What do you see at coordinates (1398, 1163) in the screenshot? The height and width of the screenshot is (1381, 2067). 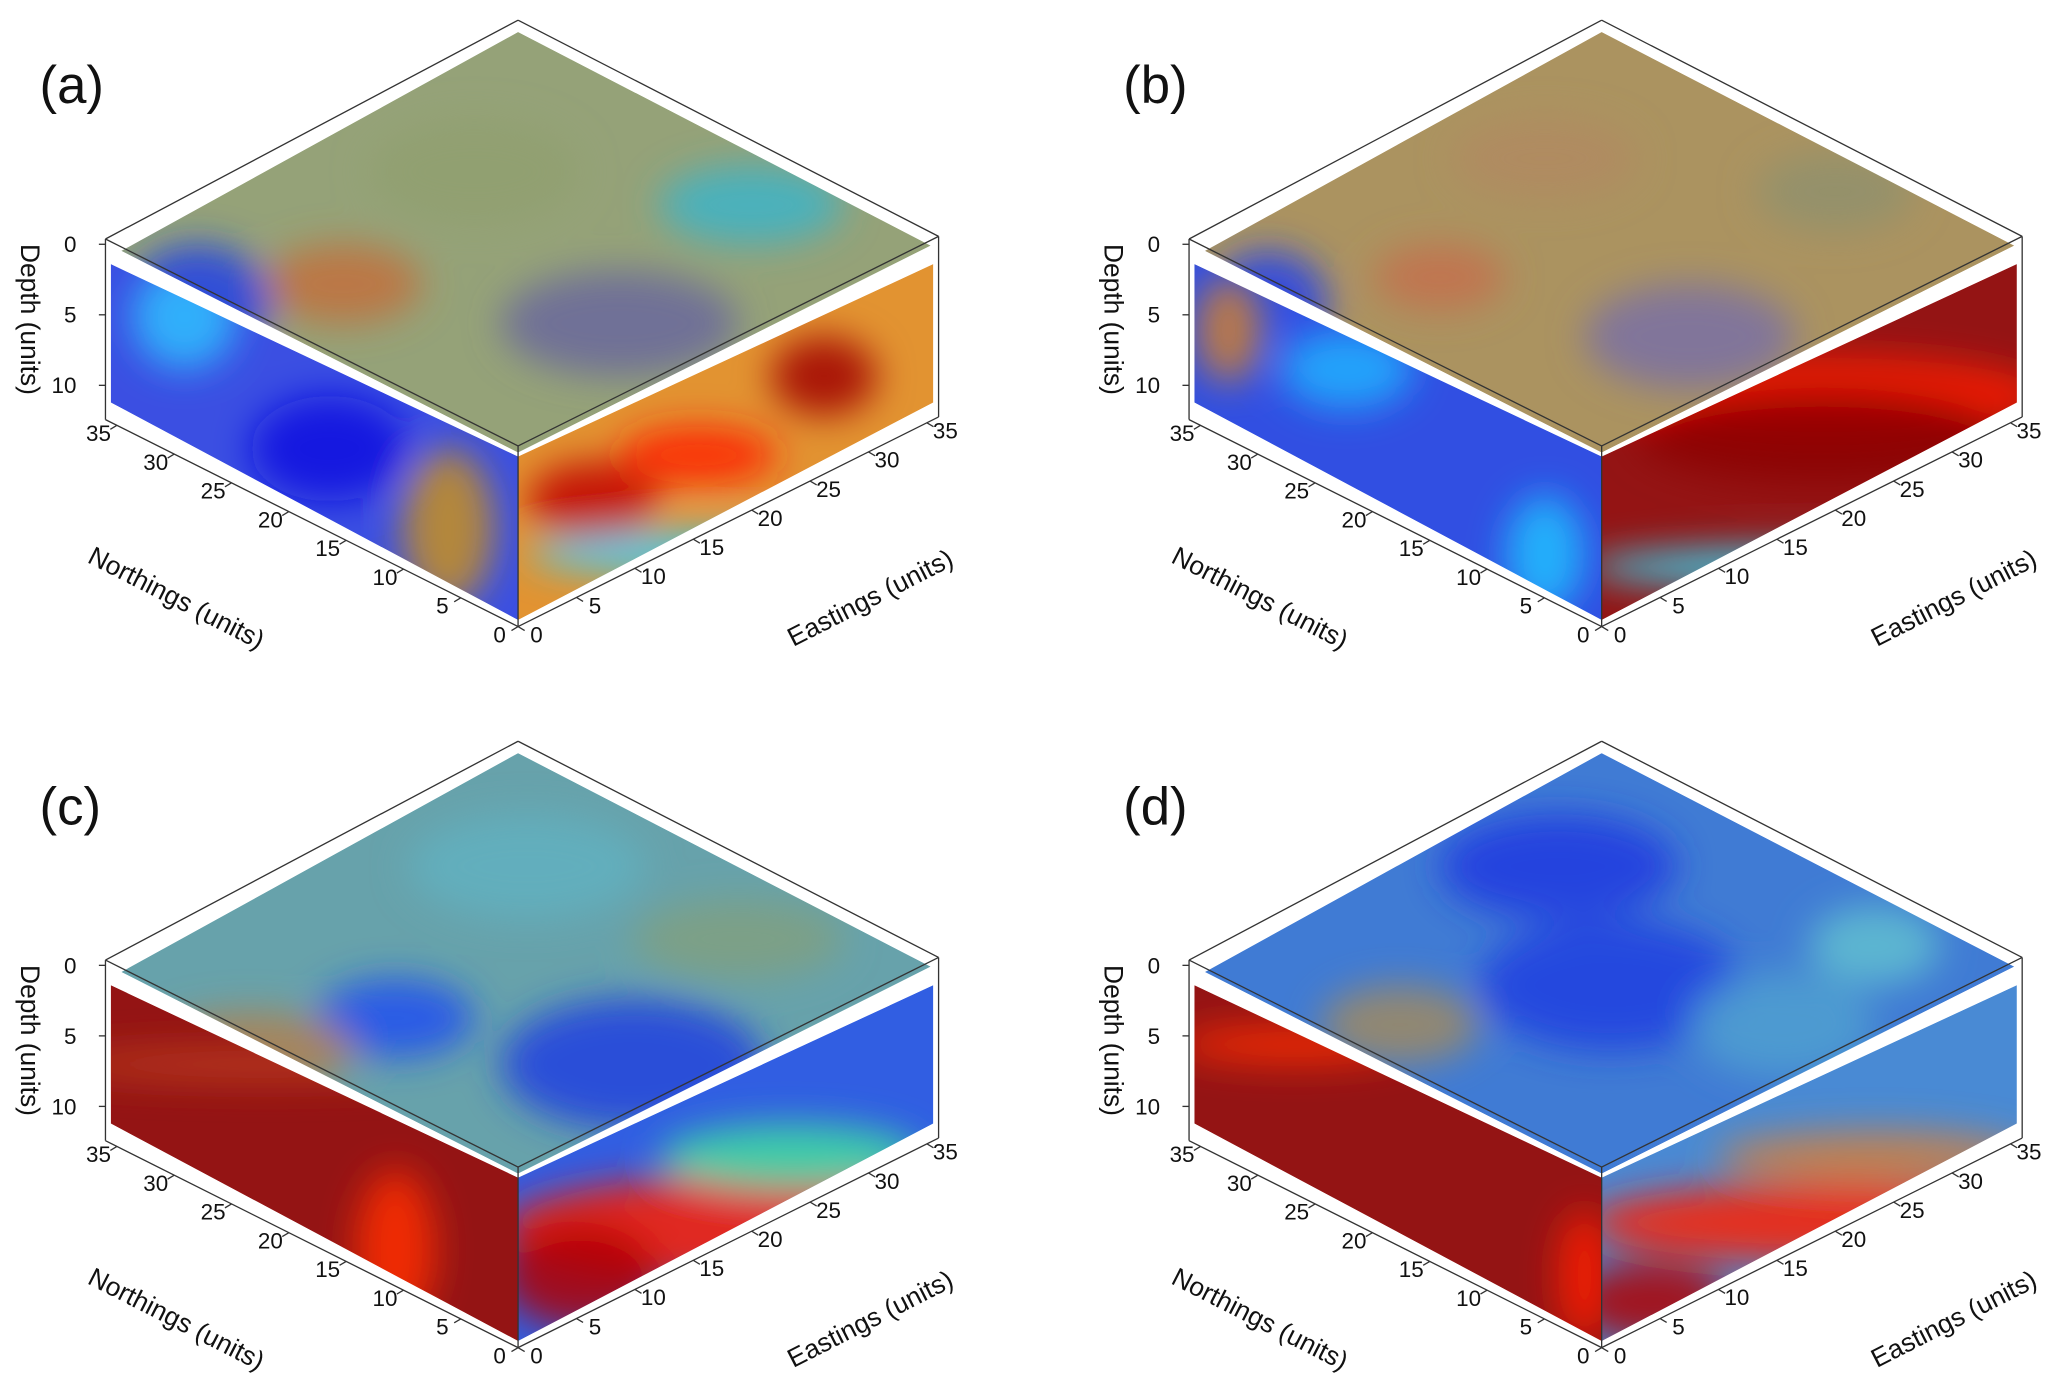 I see `face-base-left` at bounding box center [1398, 1163].